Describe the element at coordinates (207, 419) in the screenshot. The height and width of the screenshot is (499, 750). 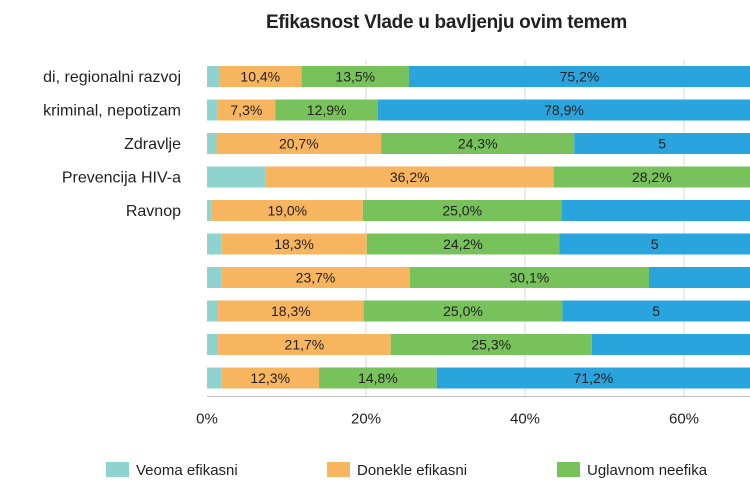
I see `x-tick-label: 0%` at that location.